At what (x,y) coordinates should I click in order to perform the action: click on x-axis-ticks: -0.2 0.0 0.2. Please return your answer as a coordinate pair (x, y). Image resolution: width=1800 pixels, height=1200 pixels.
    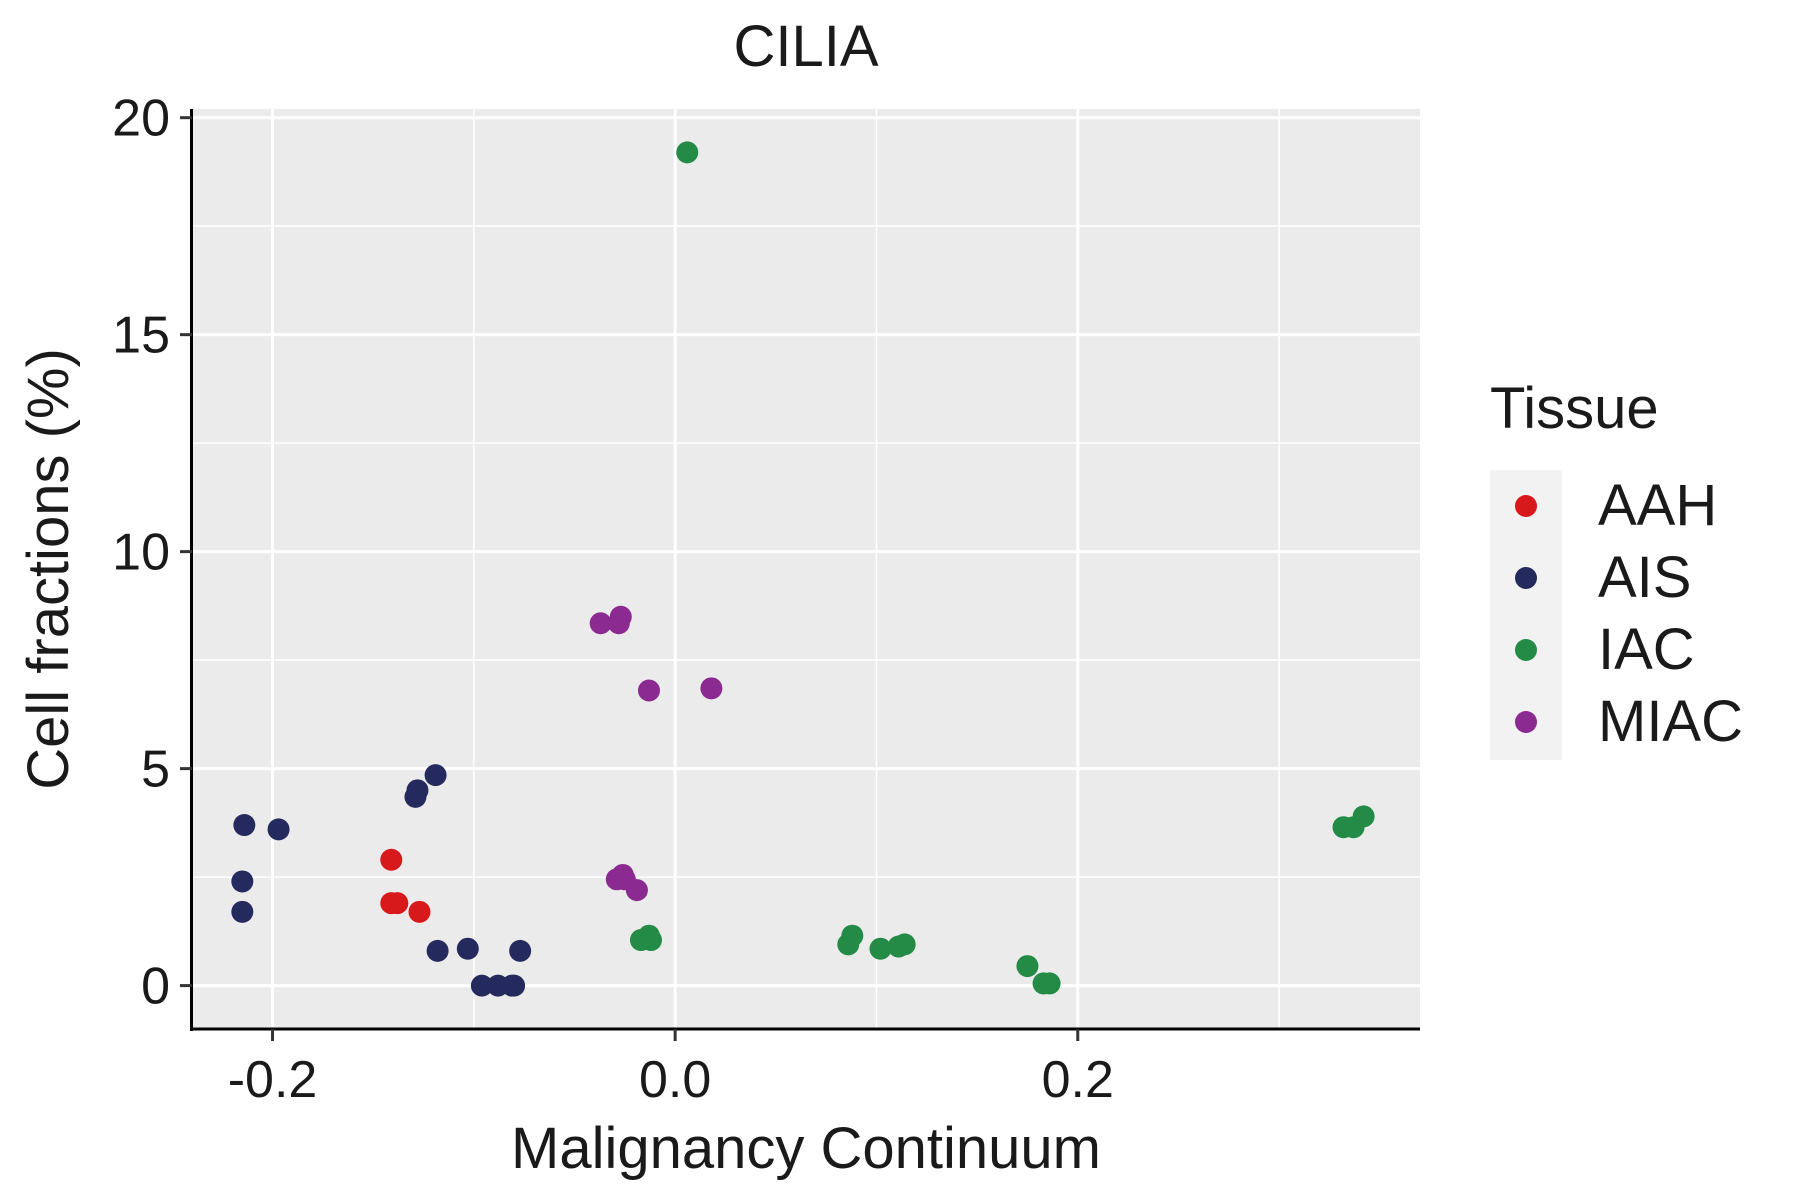
    Looking at the image, I should click on (671, 1069).